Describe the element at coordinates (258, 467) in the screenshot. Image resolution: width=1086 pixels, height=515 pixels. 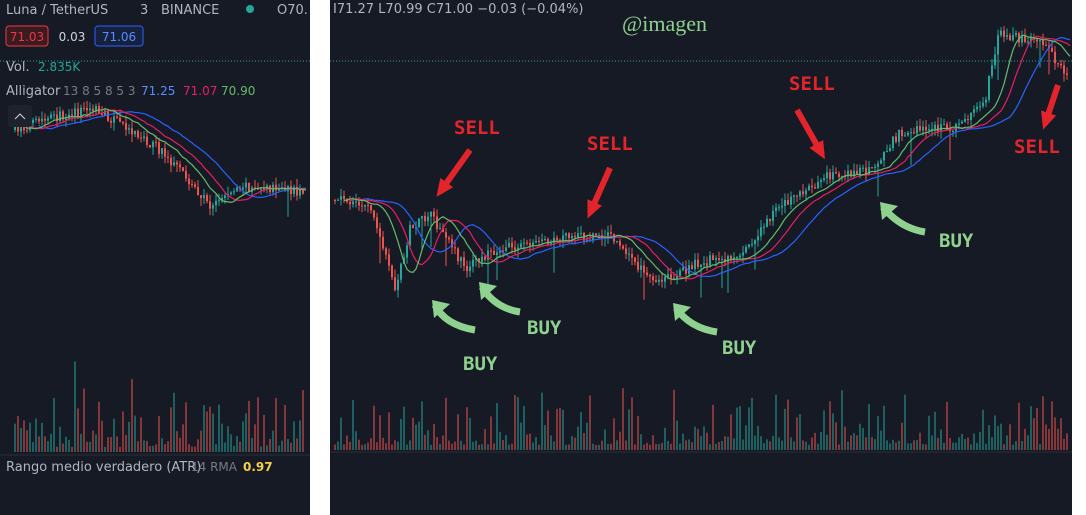
I see `atr-value: 0.97` at that location.